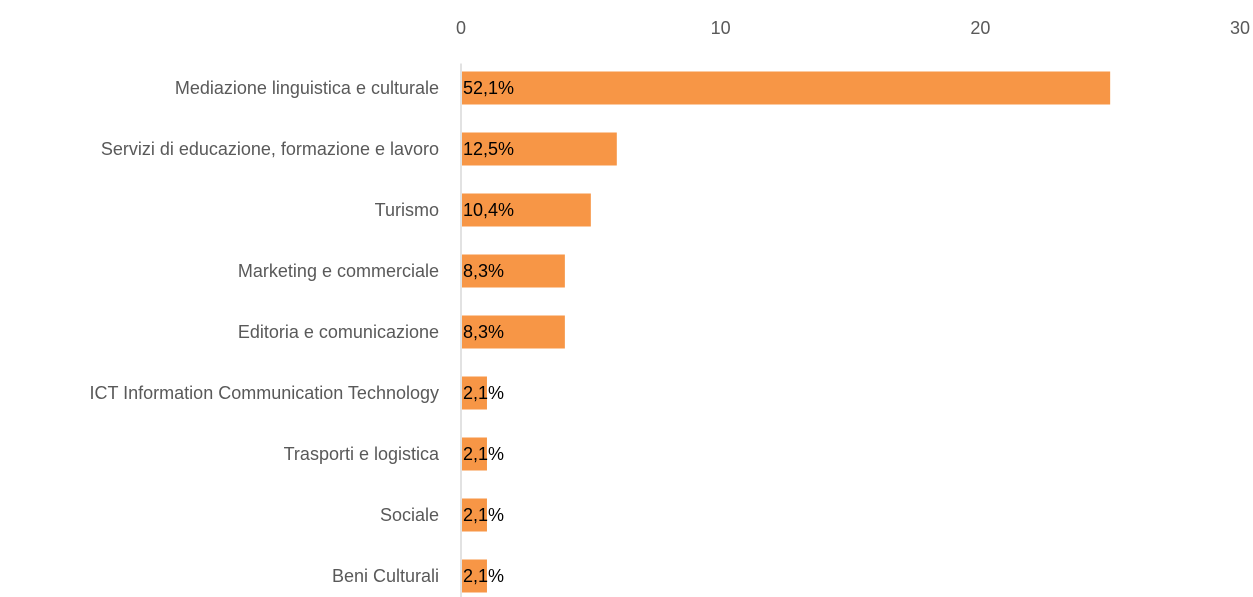 The image size is (1253, 597). What do you see at coordinates (264, 393) in the screenshot?
I see `category-label: ICT Information Communication Technology` at bounding box center [264, 393].